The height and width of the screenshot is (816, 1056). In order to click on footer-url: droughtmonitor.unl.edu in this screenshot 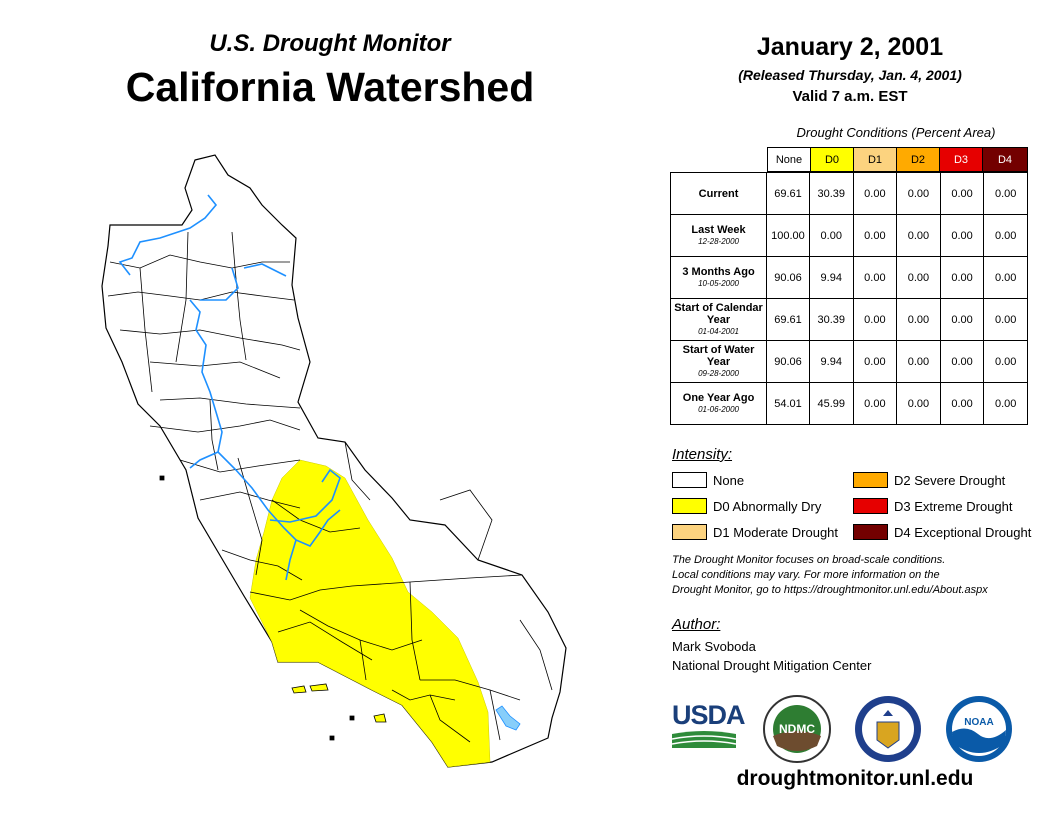, I will do `click(855, 778)`.